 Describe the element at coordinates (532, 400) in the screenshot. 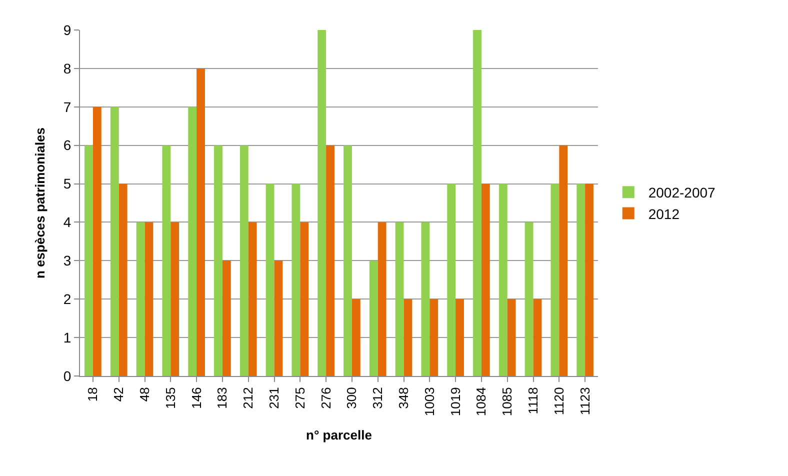

I see `x-tick-label: 1118` at that location.